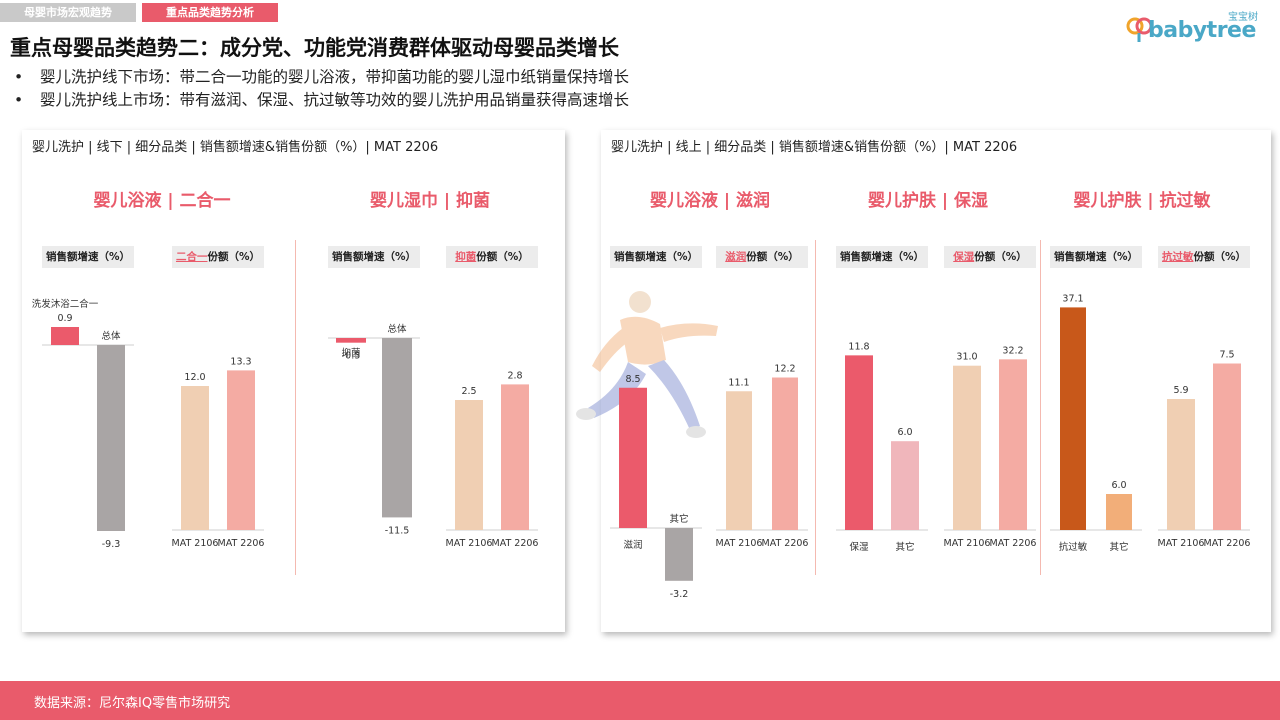 This screenshot has height=720, width=1280. What do you see at coordinates (322, 100) in the screenshot?
I see `bullet-online: • 婴儿洗护线上市场：带有滋润、保湿、抗过敏等功效的婴儿洗护用品销量获得高速增长` at bounding box center [322, 100].